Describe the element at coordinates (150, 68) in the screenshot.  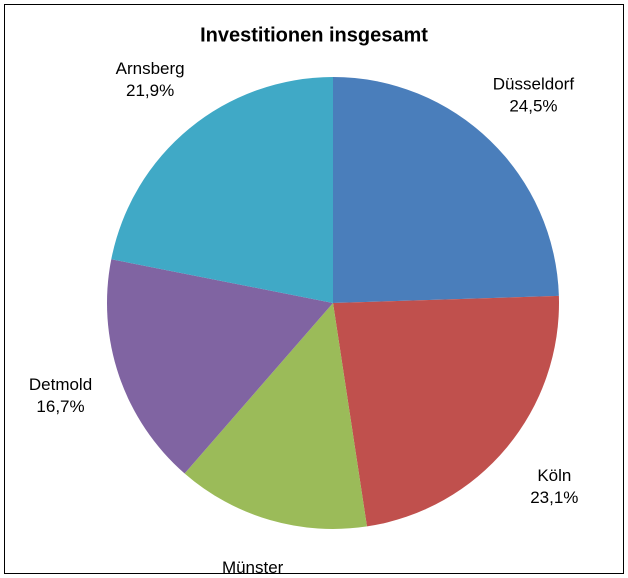
I see `slice-label-name: Arnsberg` at that location.